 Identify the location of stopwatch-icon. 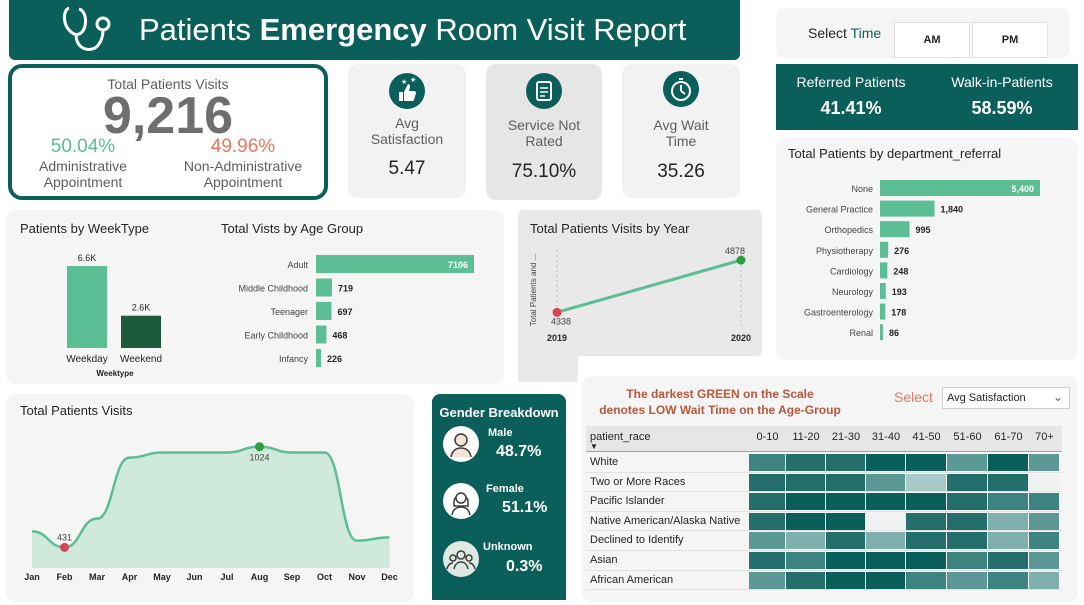
(681, 89).